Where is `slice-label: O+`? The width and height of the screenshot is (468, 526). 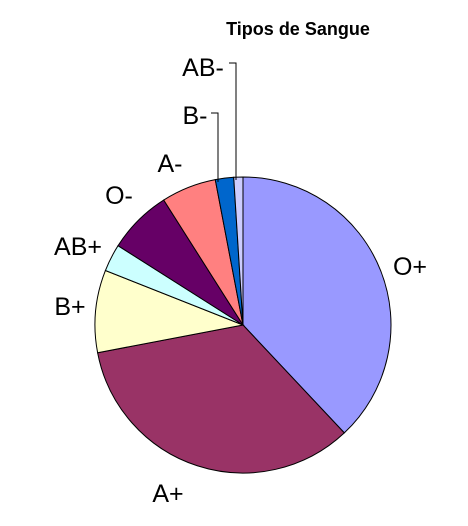 slice-label: O+ is located at coordinates (410, 267).